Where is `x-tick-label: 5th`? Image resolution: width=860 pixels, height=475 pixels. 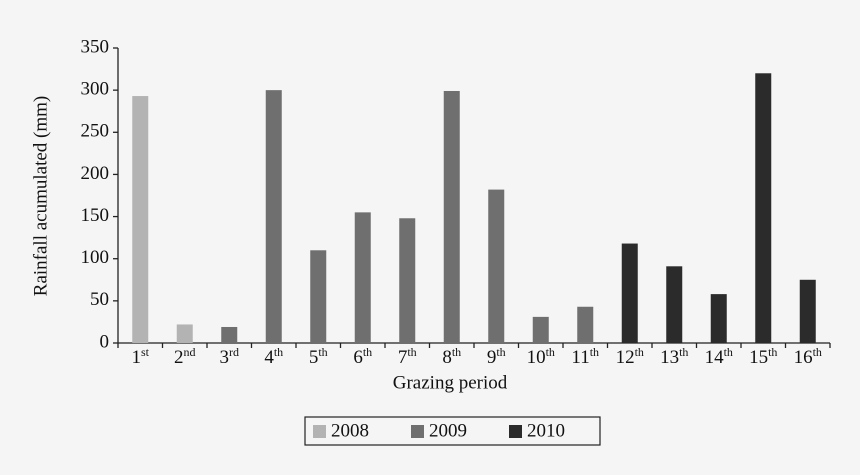 x-tick-label: 5th is located at coordinates (318, 357).